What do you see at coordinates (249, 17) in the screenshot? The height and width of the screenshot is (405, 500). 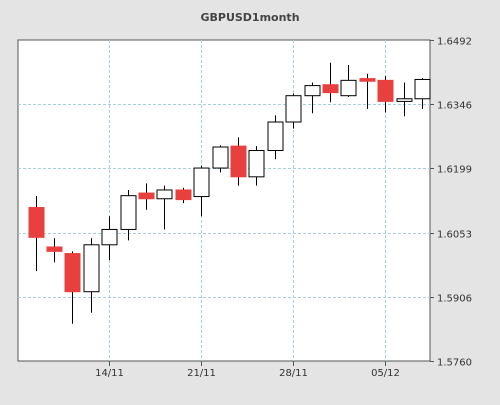 I see `chart-title: GBPUSD1month` at bounding box center [249, 17].